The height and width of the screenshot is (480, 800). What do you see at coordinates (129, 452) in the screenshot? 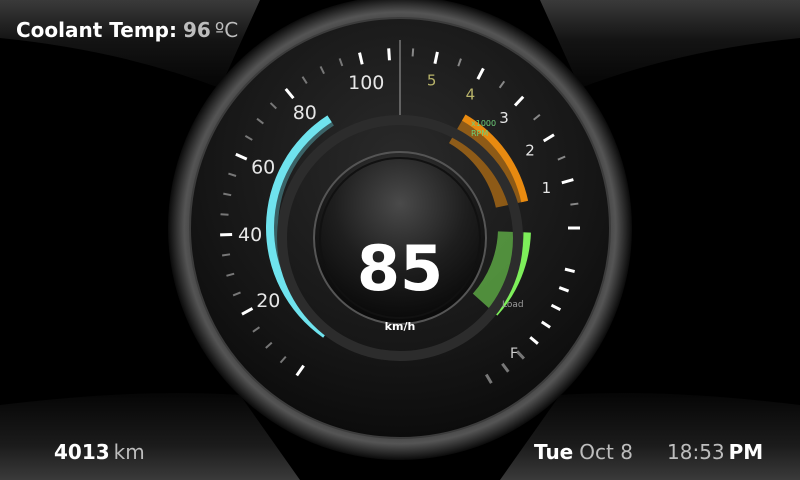
I see `odometer-unit: km` at bounding box center [129, 452].